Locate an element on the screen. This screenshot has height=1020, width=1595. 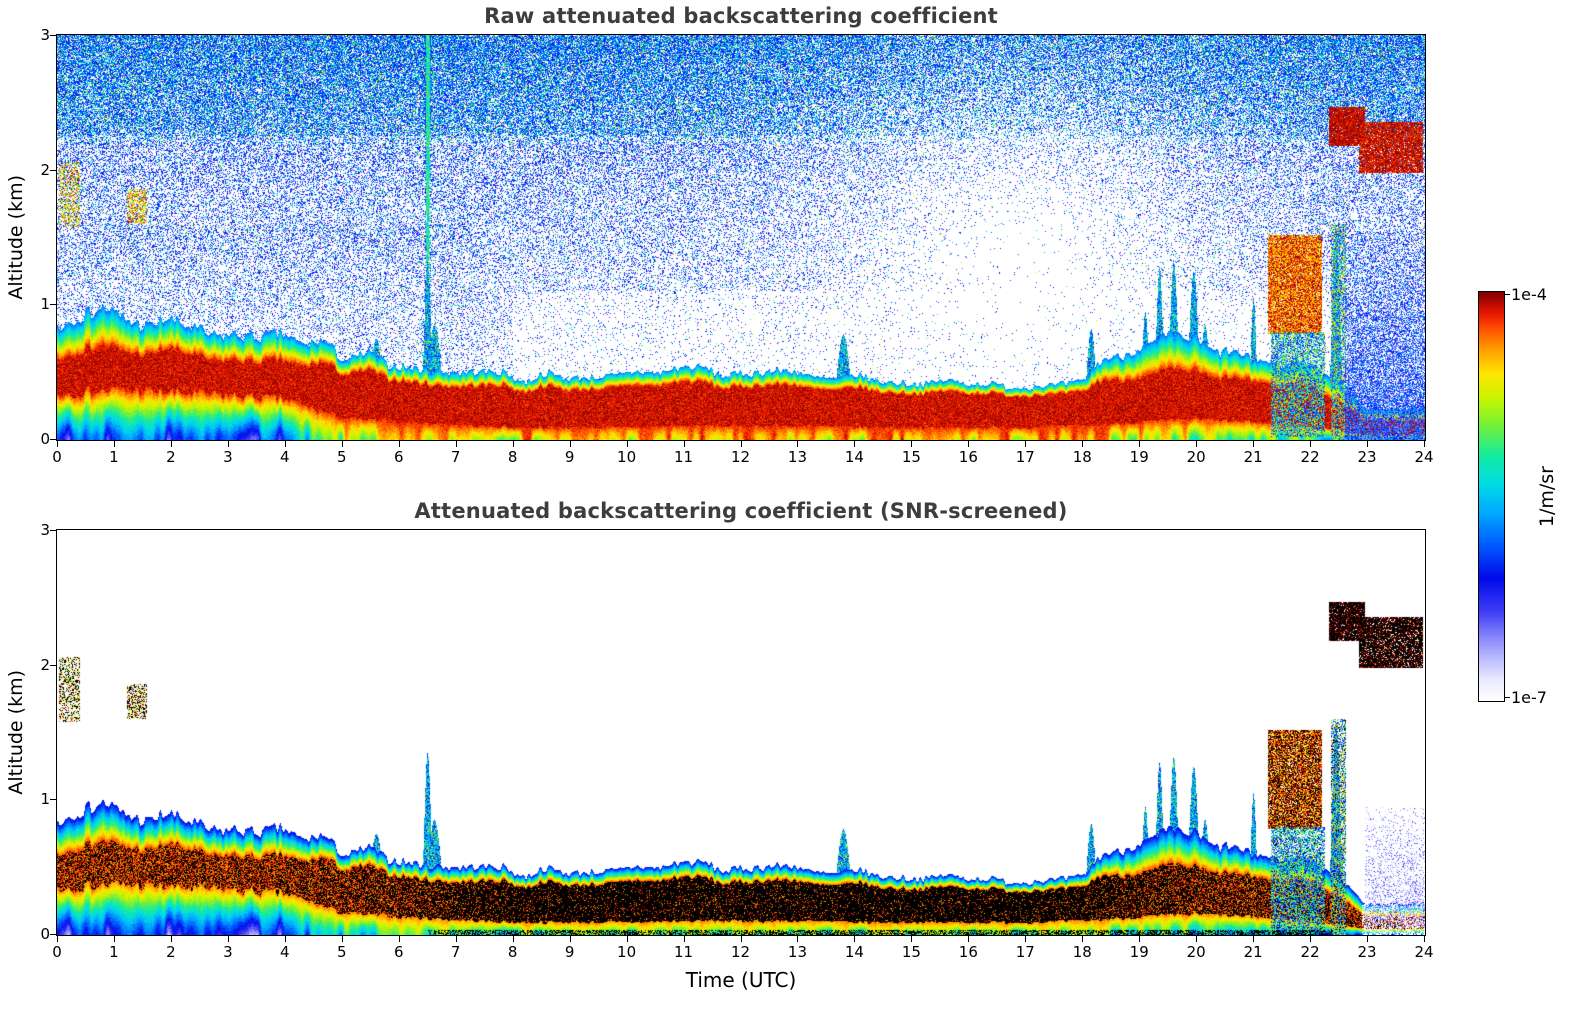
screened-x-tick-label: 12 is located at coordinates (740, 952).